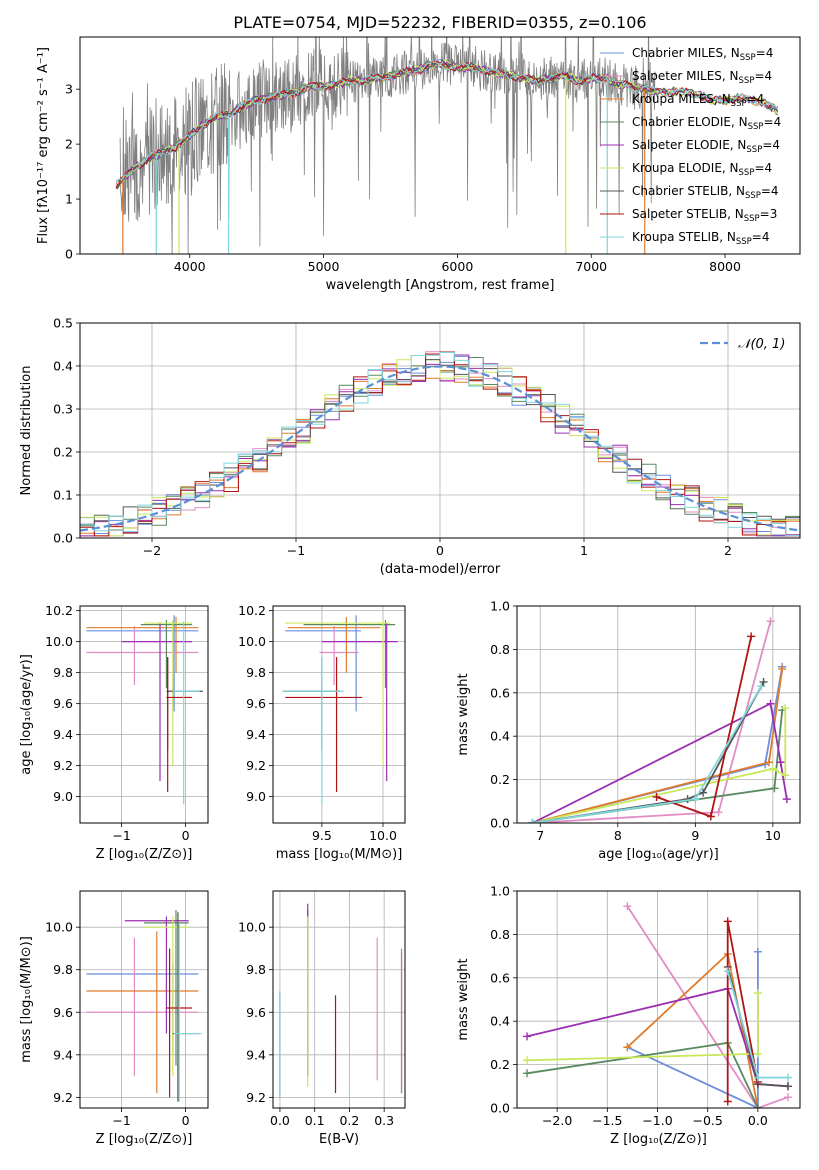 This screenshot has width=819, height=1170. Describe the element at coordinates (63, 495) in the screenshot. I see `y-tick-label: 0.1` at that location.